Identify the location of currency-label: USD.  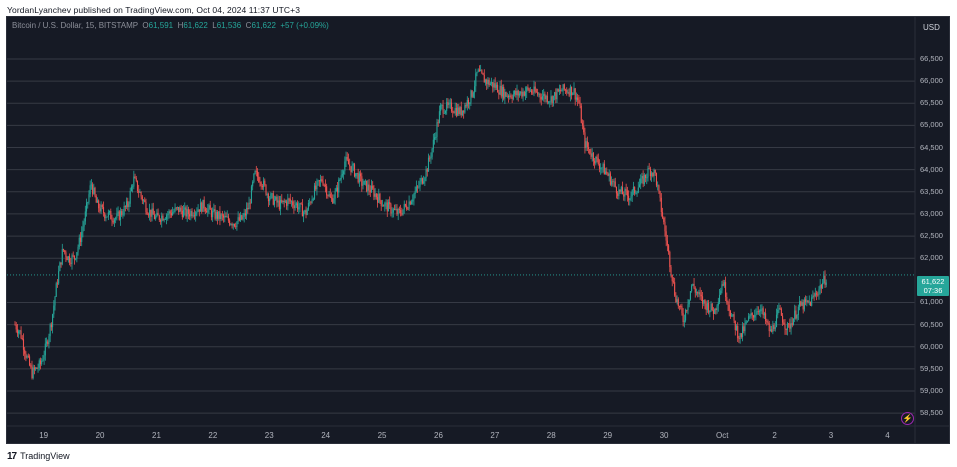
(931, 27).